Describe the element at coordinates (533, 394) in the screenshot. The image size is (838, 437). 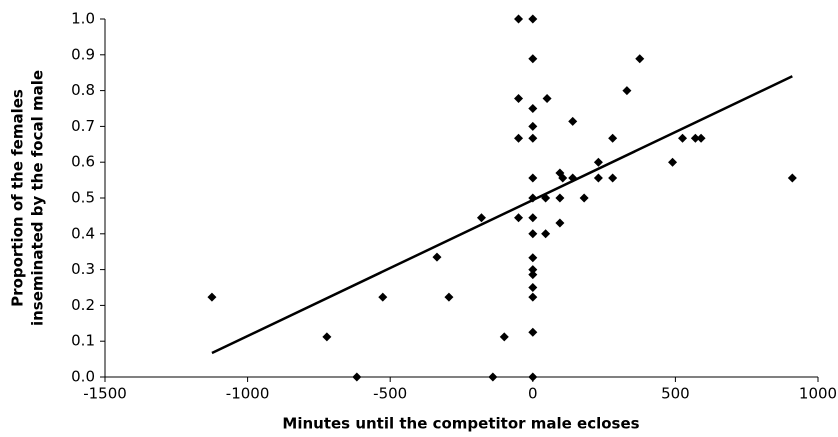
I see `x-tick-label: 0` at that location.